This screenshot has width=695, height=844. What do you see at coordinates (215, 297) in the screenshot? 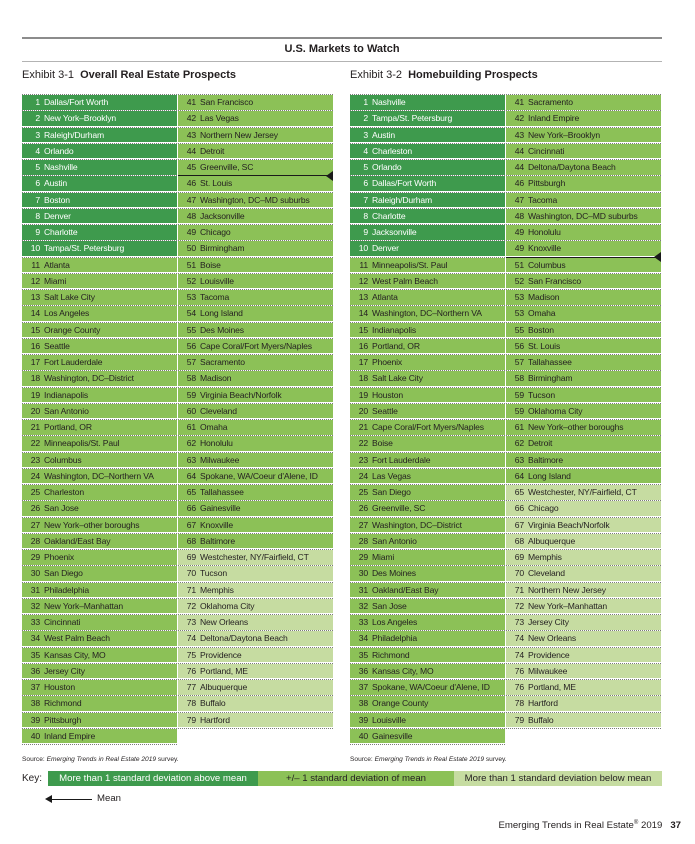
I see `market-name: Tacoma` at bounding box center [215, 297].